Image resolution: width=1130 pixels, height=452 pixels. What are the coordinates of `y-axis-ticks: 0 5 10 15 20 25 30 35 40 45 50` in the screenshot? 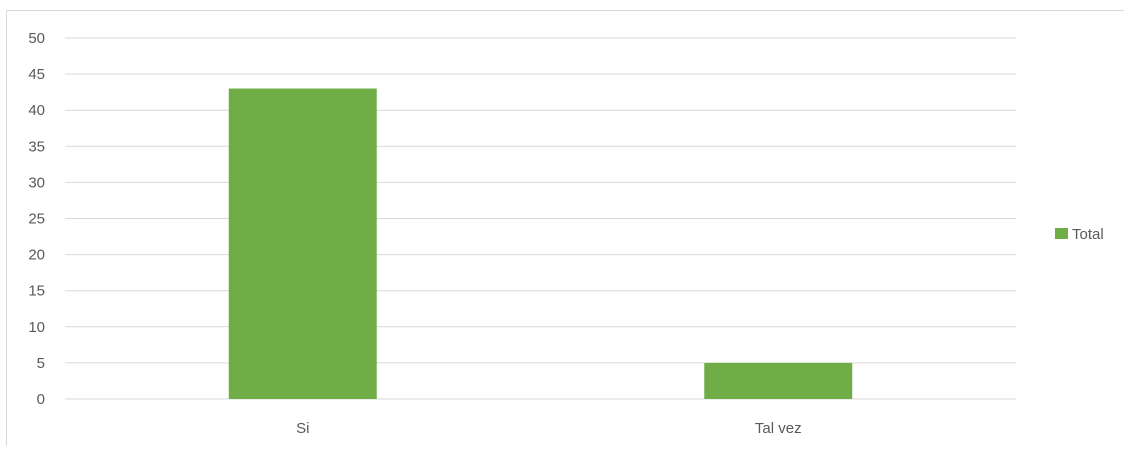 It's located at (36, 219).